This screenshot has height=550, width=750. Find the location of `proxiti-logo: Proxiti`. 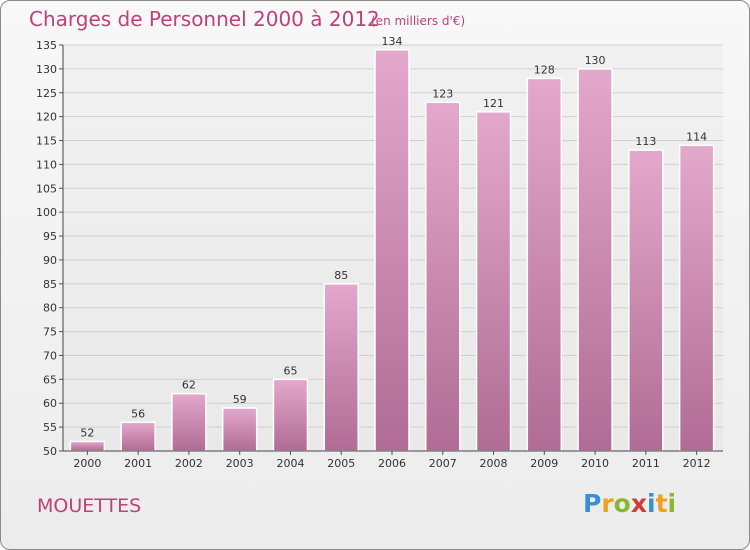

proxiti-logo: Proxiti is located at coordinates (630, 503).